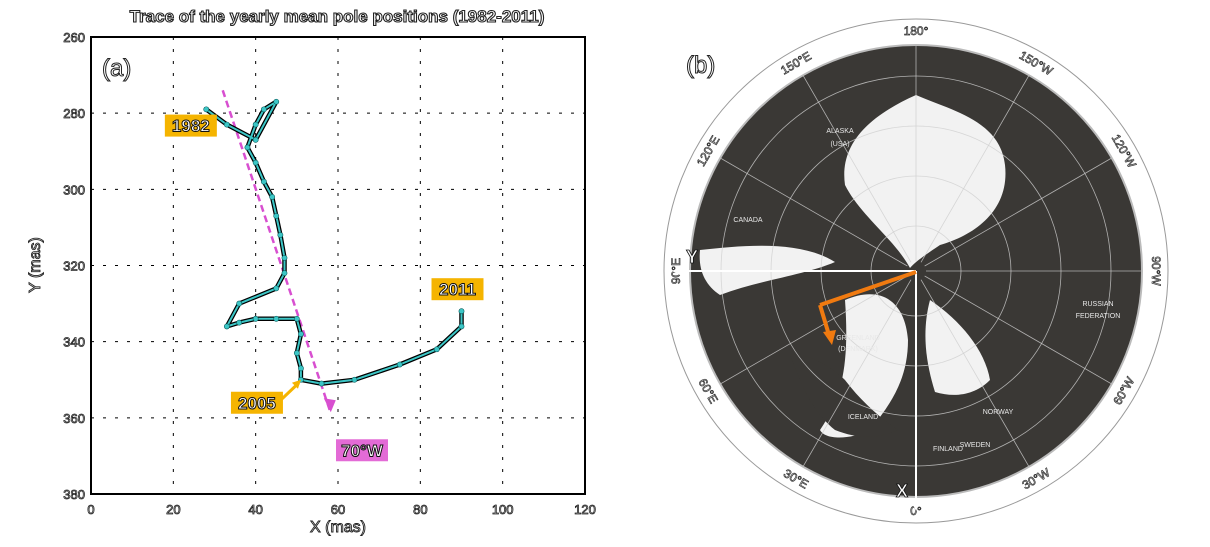 The width and height of the screenshot is (1210, 547). I want to click on panel-label-b: (b), so click(700, 65).